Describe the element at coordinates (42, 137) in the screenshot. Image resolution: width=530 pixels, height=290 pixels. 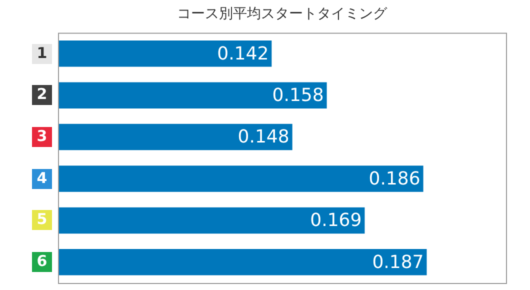
I see `number-badge: 3` at that location.